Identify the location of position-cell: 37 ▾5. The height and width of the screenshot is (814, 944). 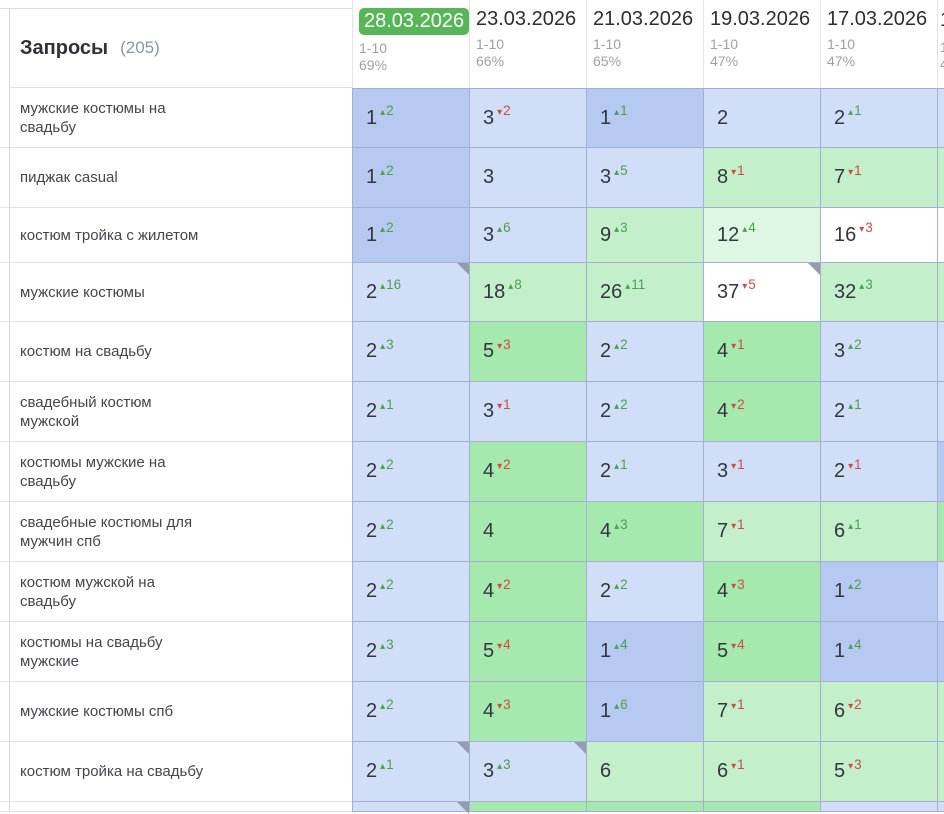
(761, 292).